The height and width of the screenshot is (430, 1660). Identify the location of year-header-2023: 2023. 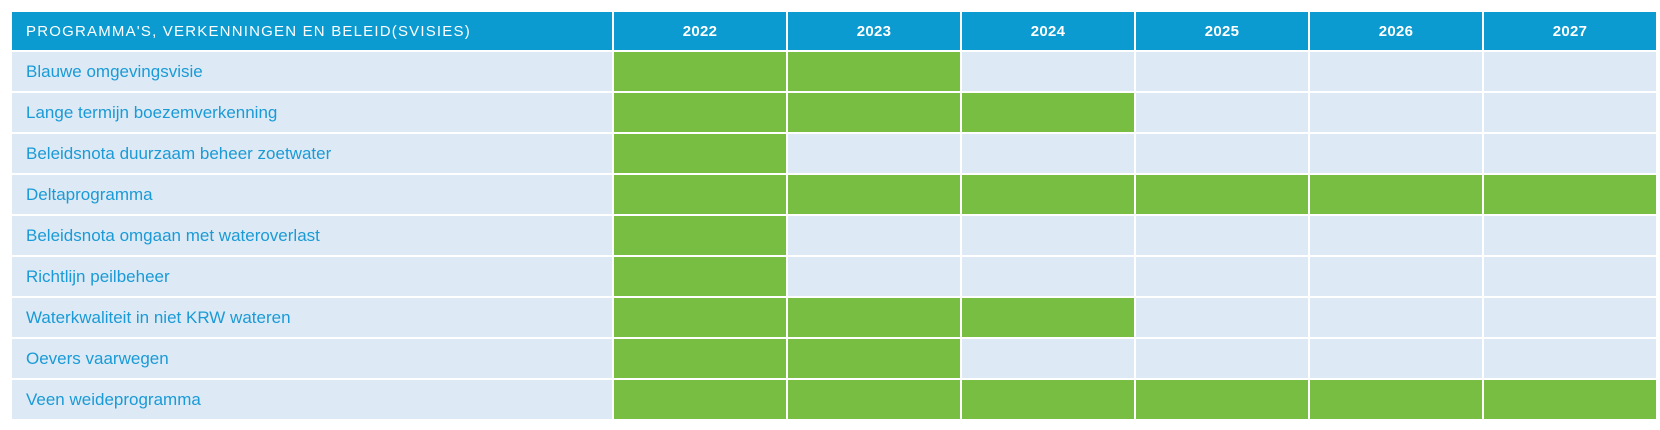
(874, 31).